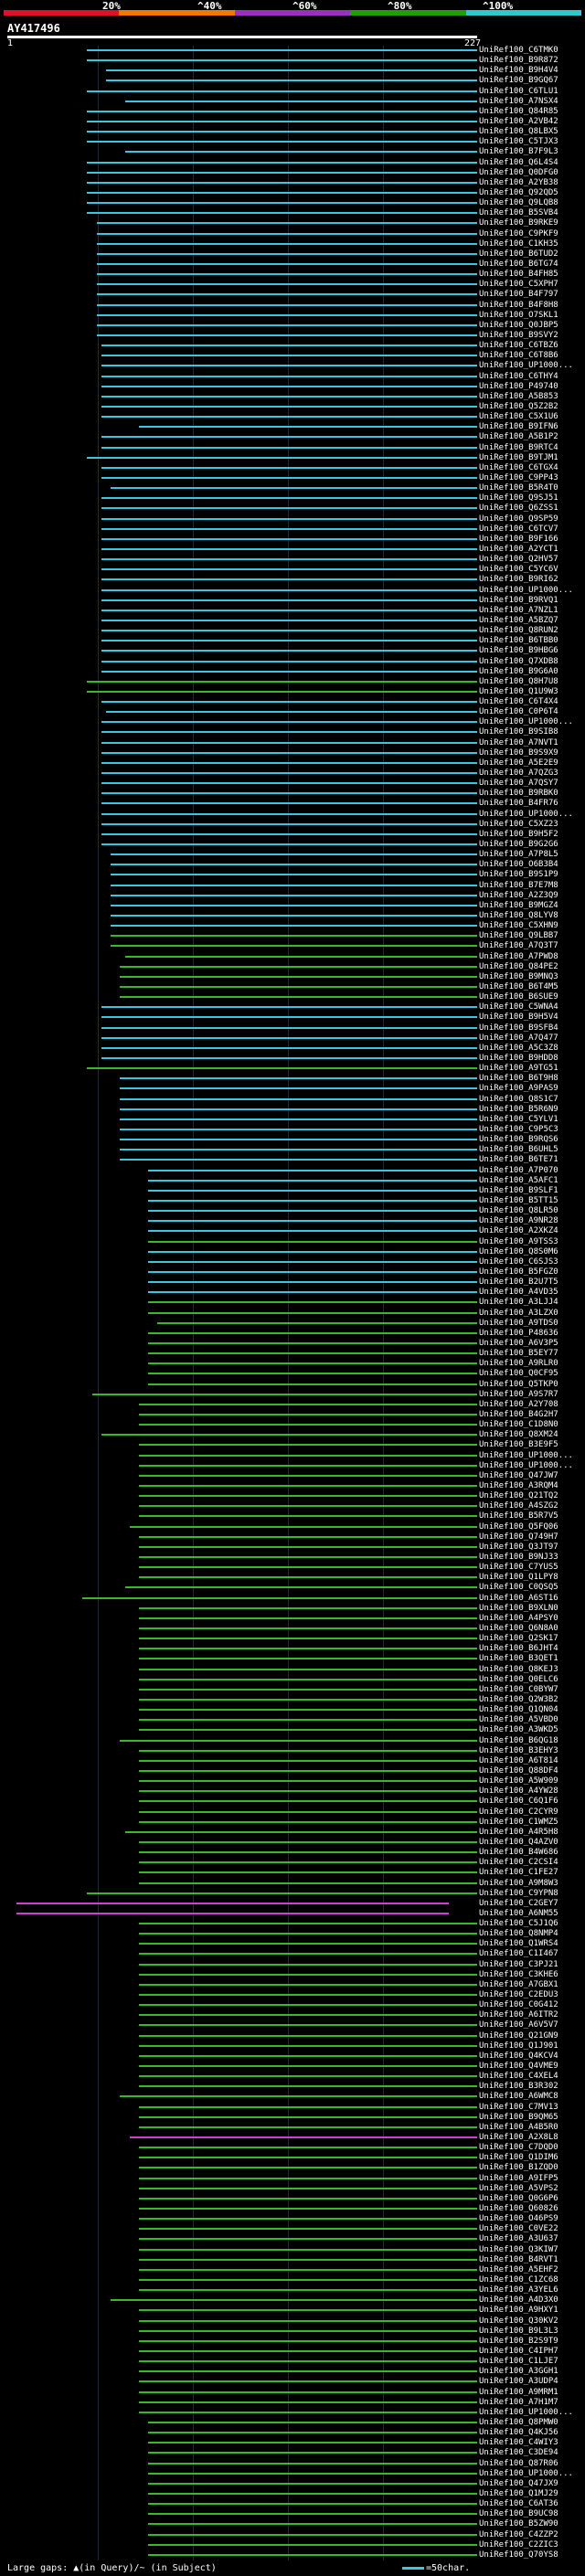 The width and height of the screenshot is (585, 2576). I want to click on hit-row: UniRef100_B4FH85, so click(293, 274).